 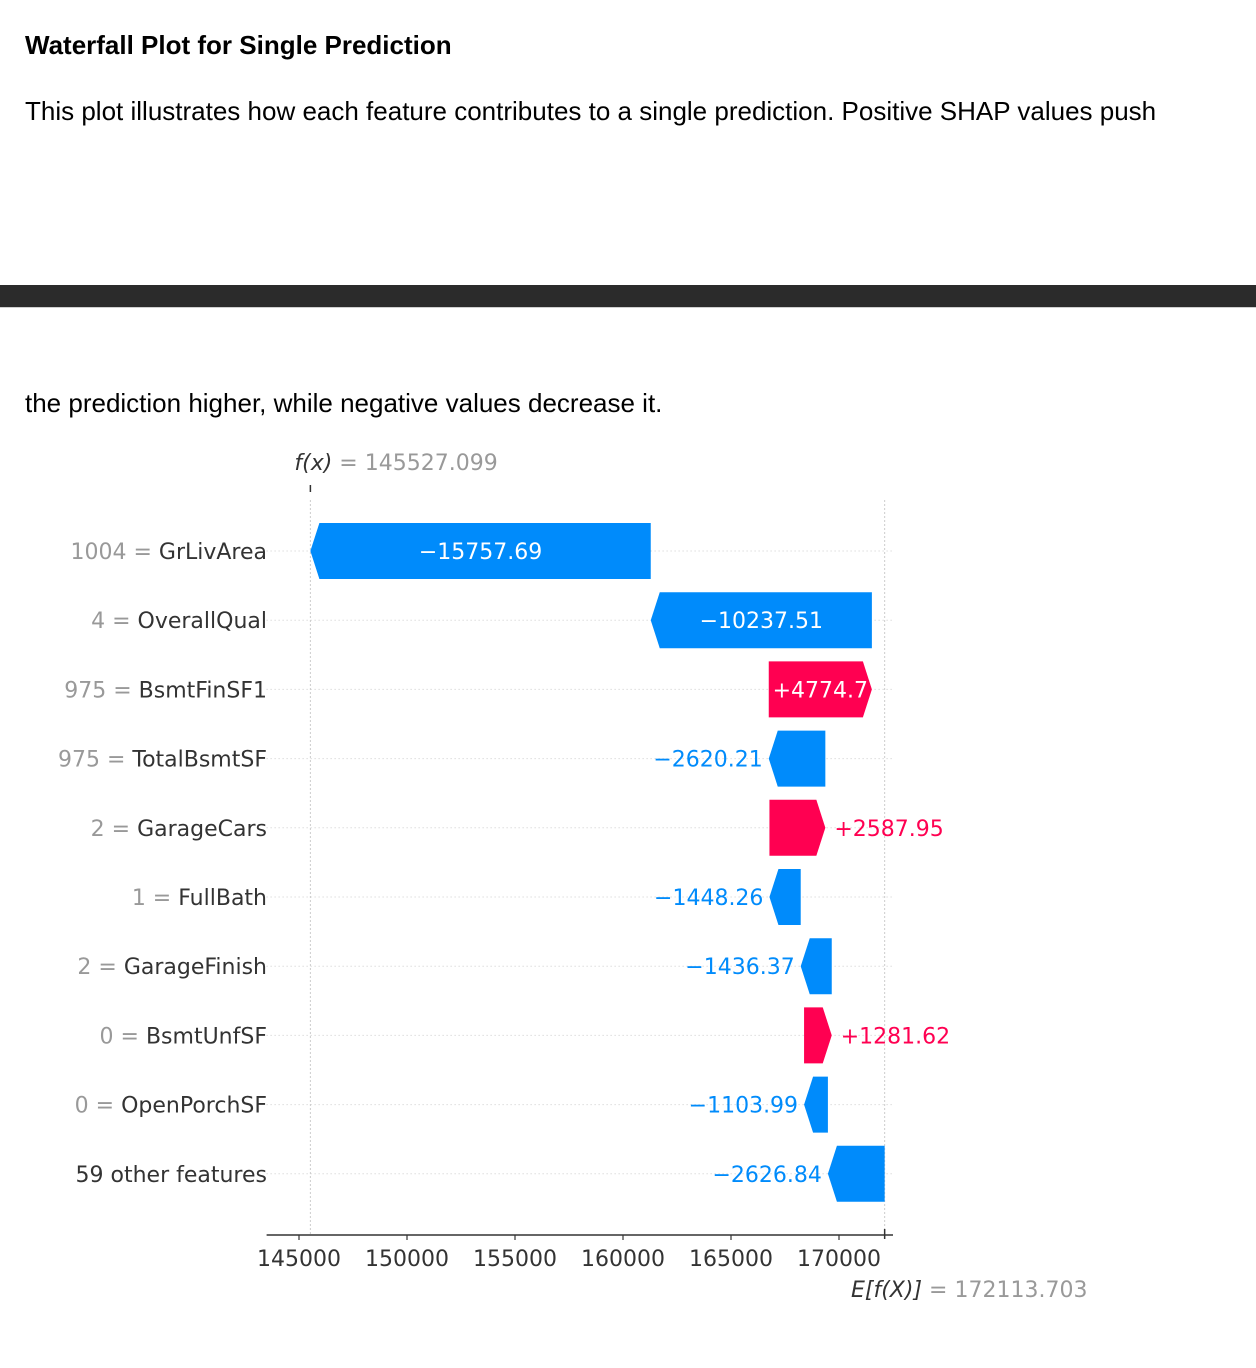 What do you see at coordinates (886, 1290) in the screenshot?
I see `ex-label: E[f(X)]` at bounding box center [886, 1290].